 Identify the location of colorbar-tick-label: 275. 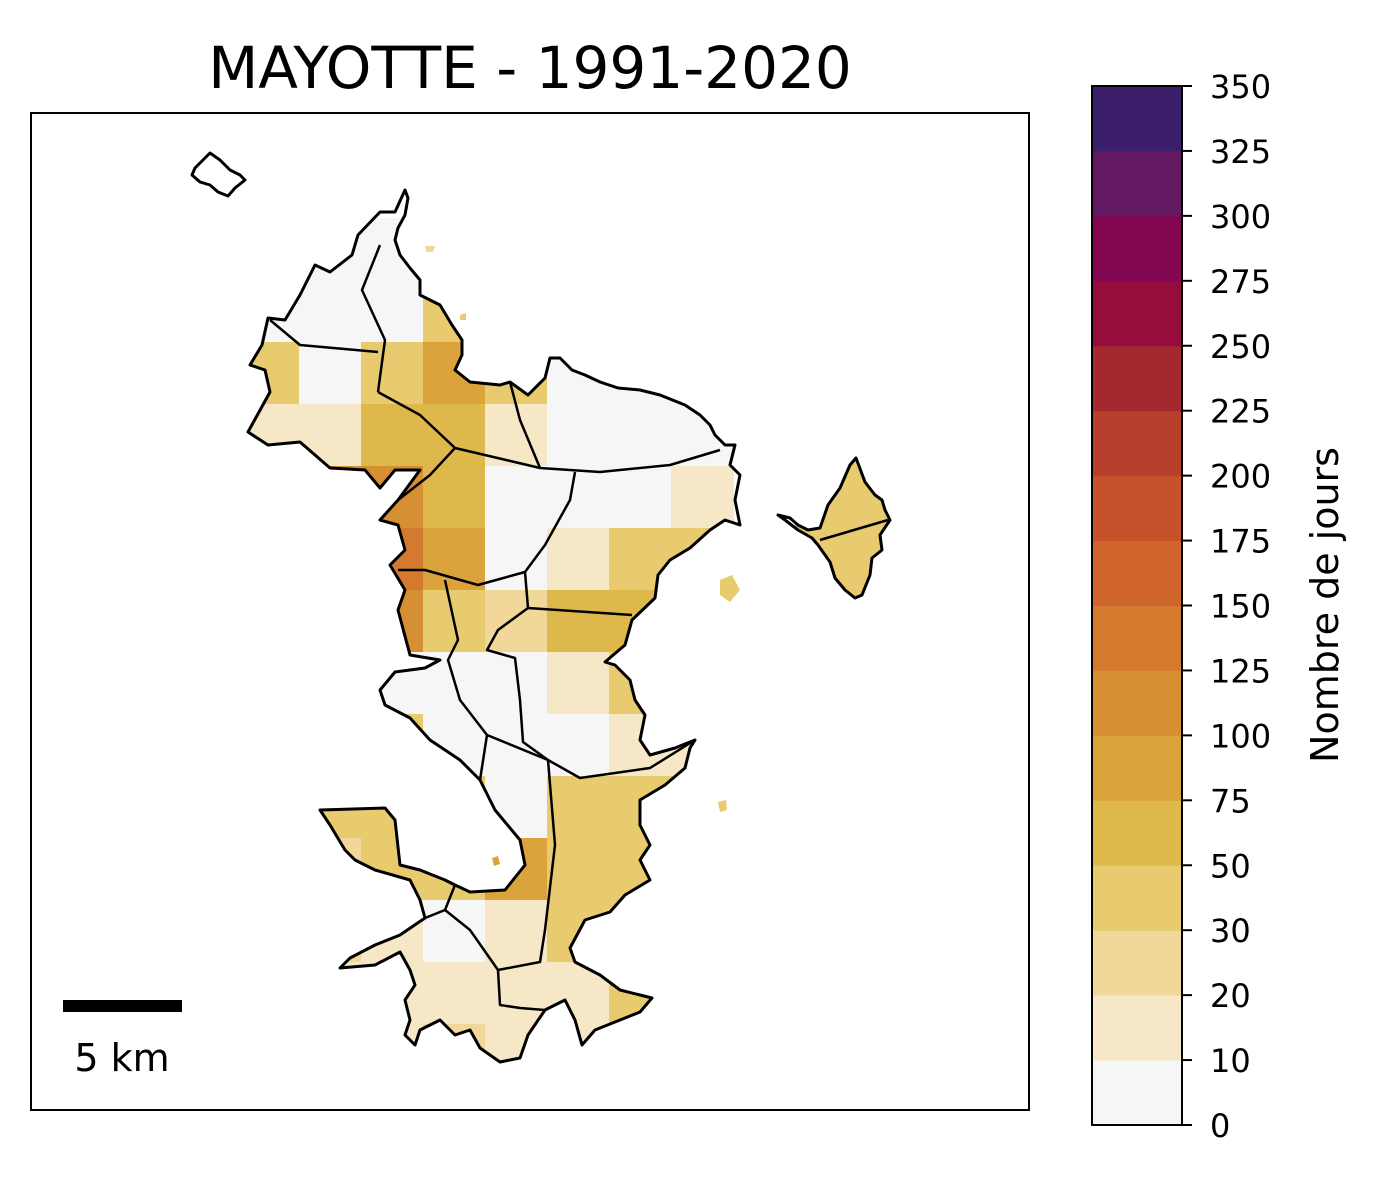
(1240, 282).